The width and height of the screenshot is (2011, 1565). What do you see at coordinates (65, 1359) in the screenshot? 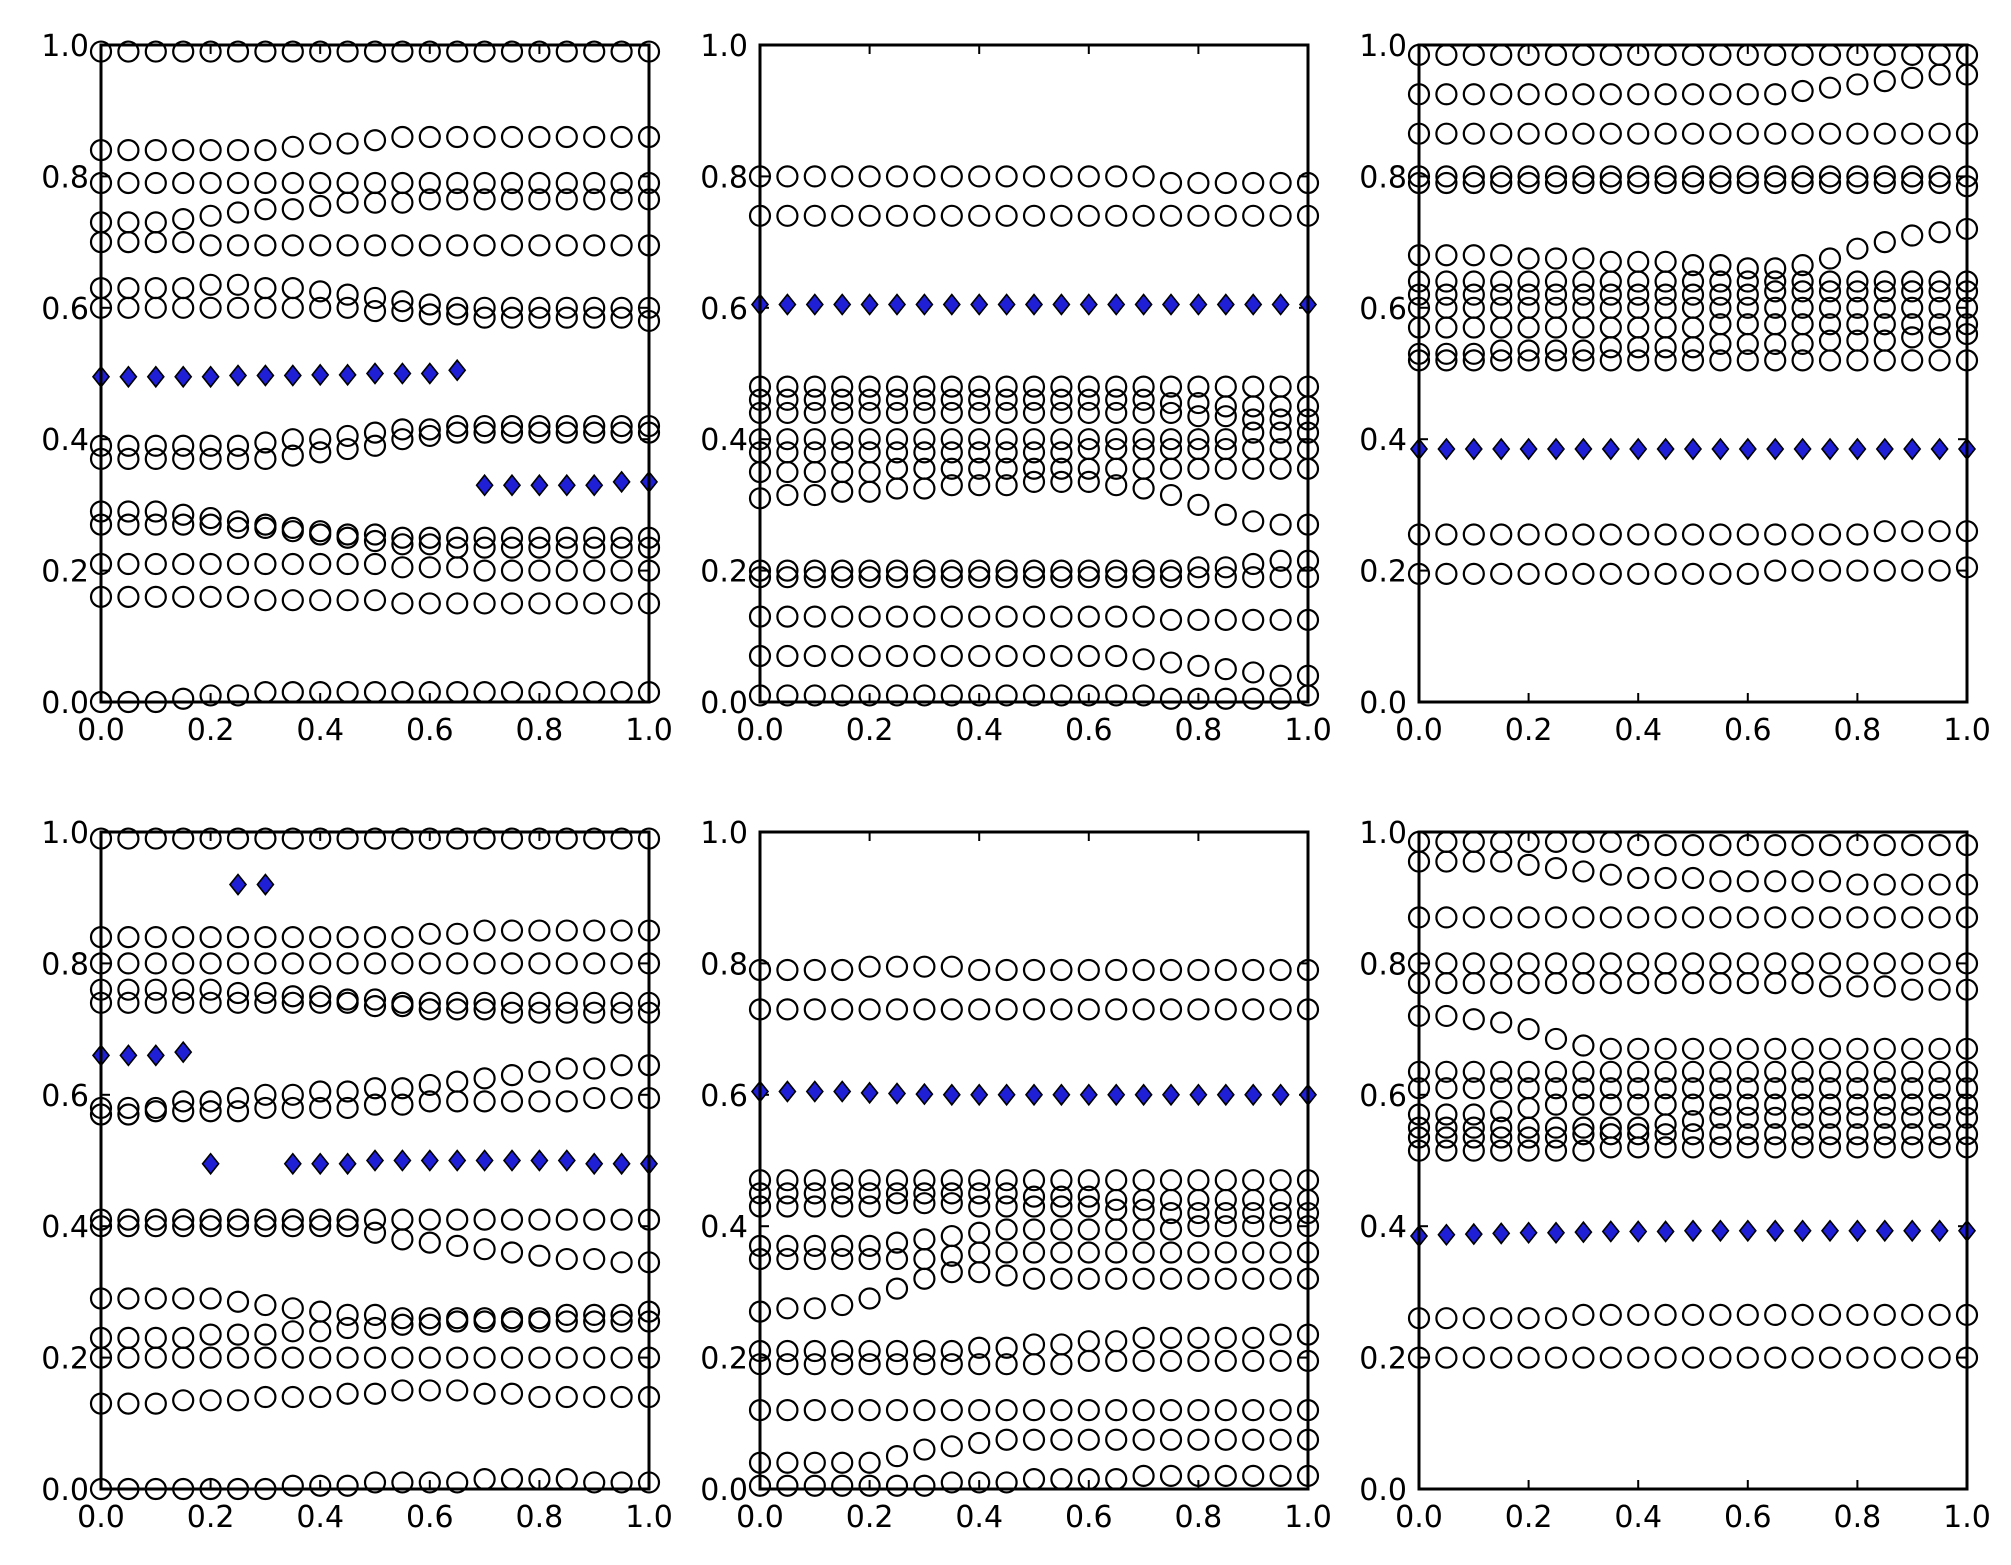
I see `y-tick-label: 0.2` at bounding box center [65, 1359].